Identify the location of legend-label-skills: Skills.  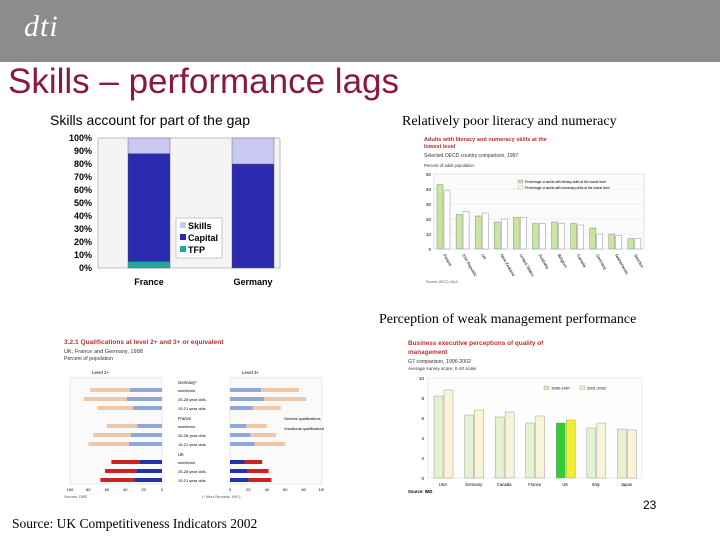
(200, 226).